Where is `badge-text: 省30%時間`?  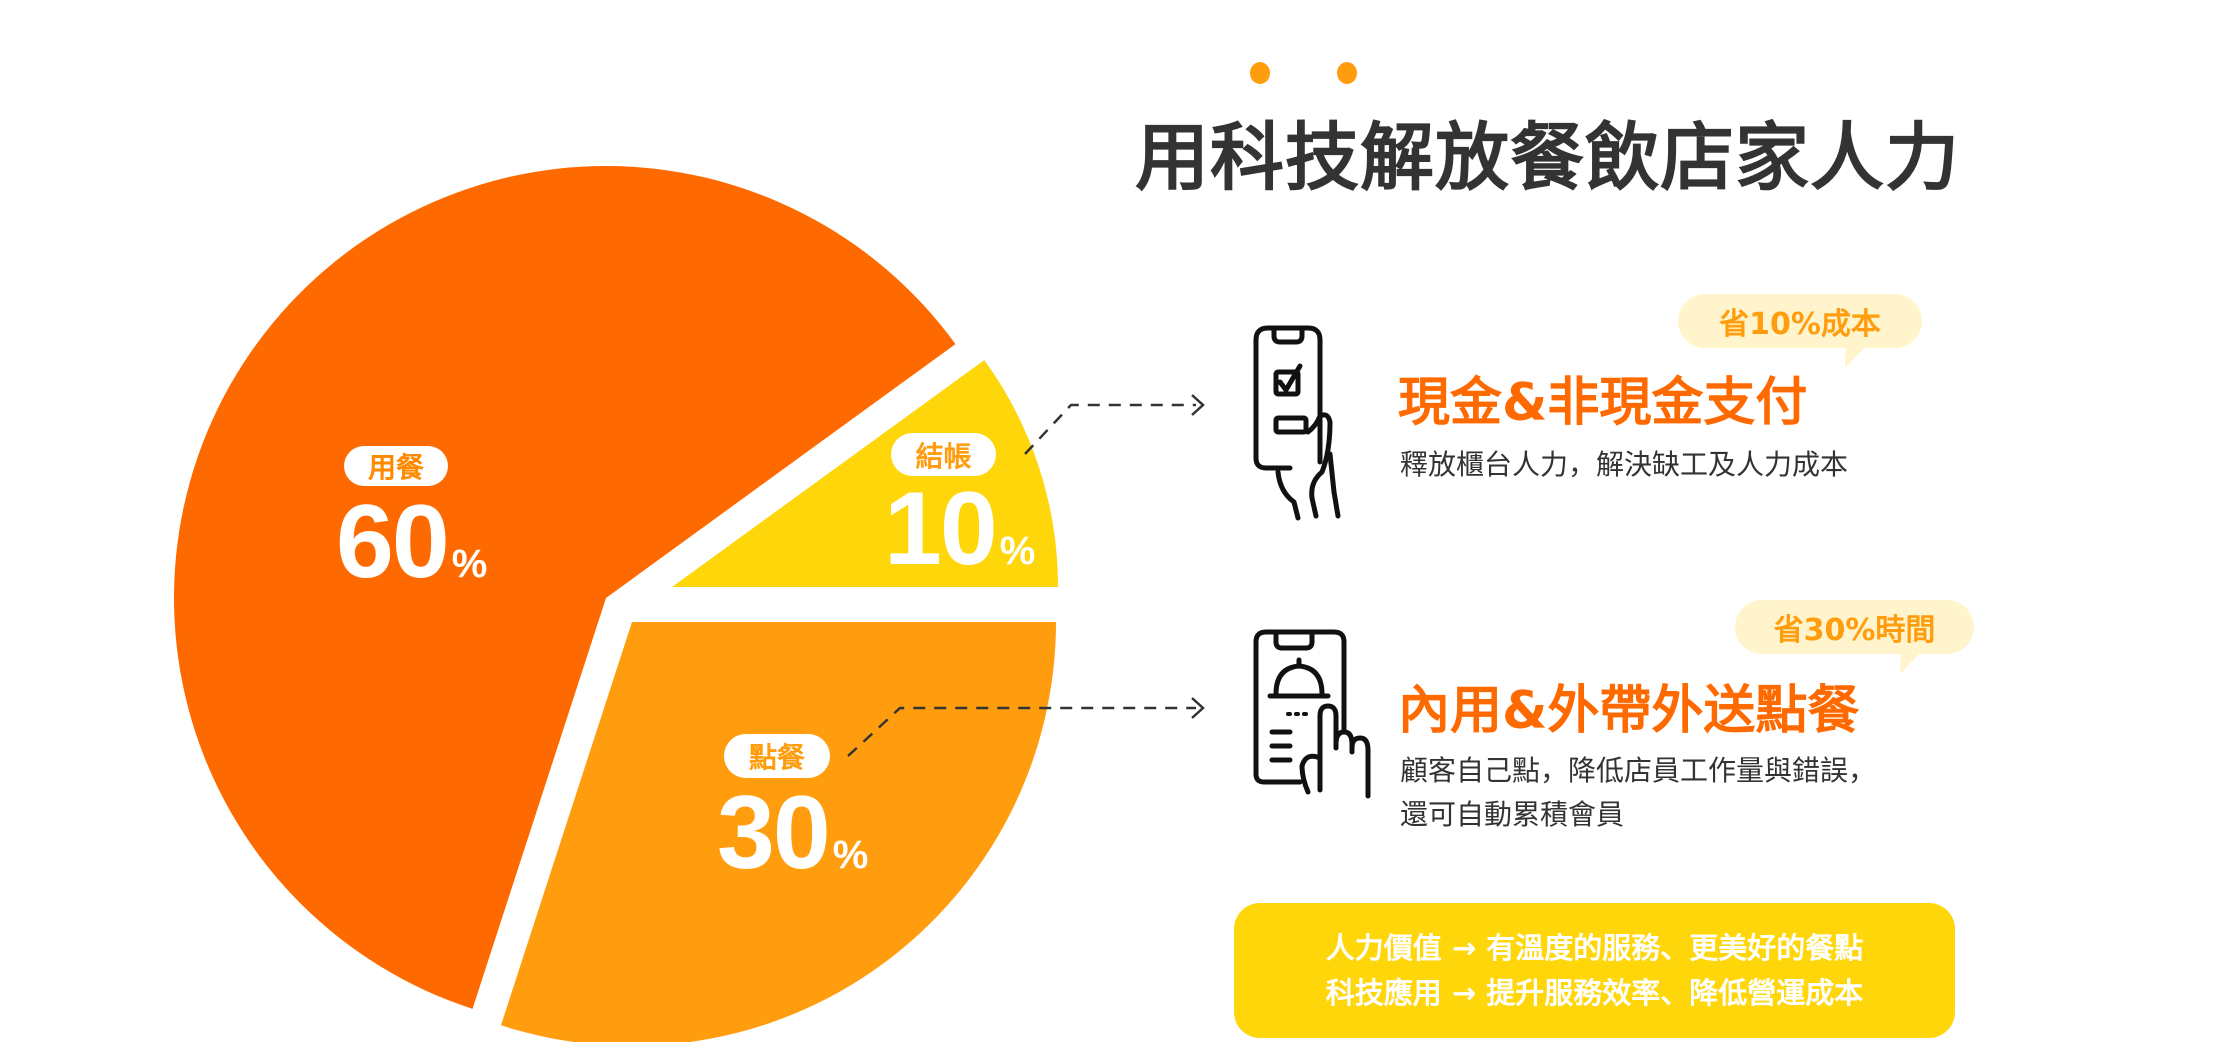 badge-text: 省30%時間 is located at coordinates (1854, 630).